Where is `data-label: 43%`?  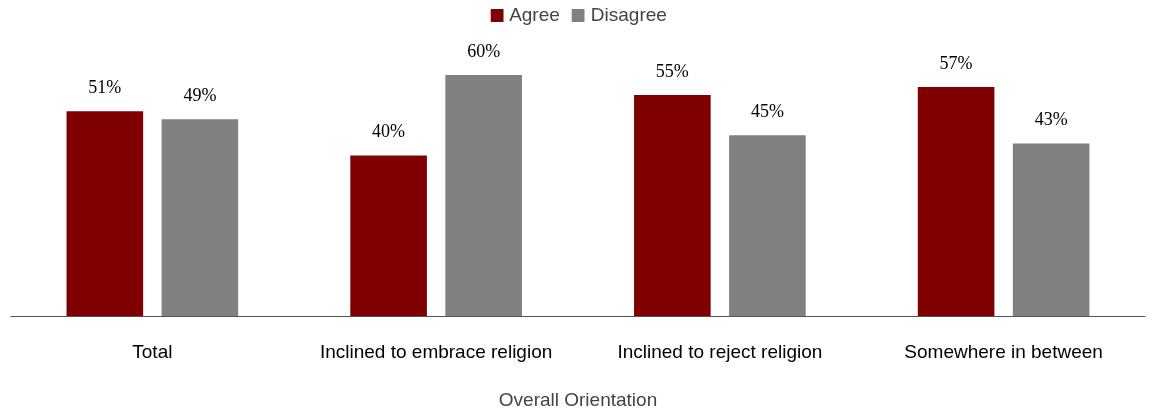 data-label: 43% is located at coordinates (1051, 119).